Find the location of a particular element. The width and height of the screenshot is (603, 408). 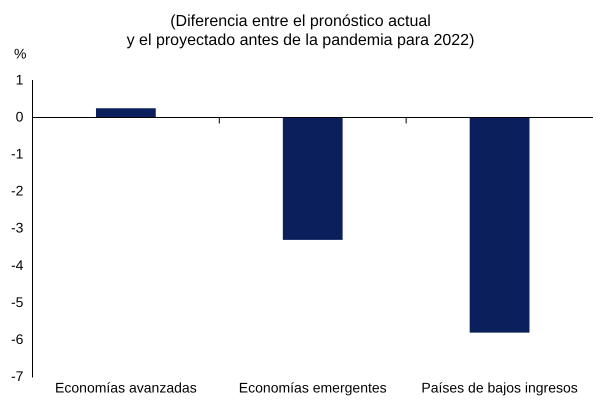

y-tick-label: 1 is located at coordinates (20, 79).